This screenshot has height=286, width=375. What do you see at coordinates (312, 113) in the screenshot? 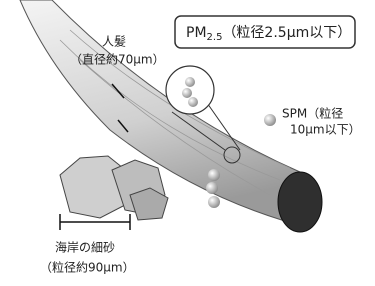
I see `spm-line1: SPM（粒径` at bounding box center [312, 113].